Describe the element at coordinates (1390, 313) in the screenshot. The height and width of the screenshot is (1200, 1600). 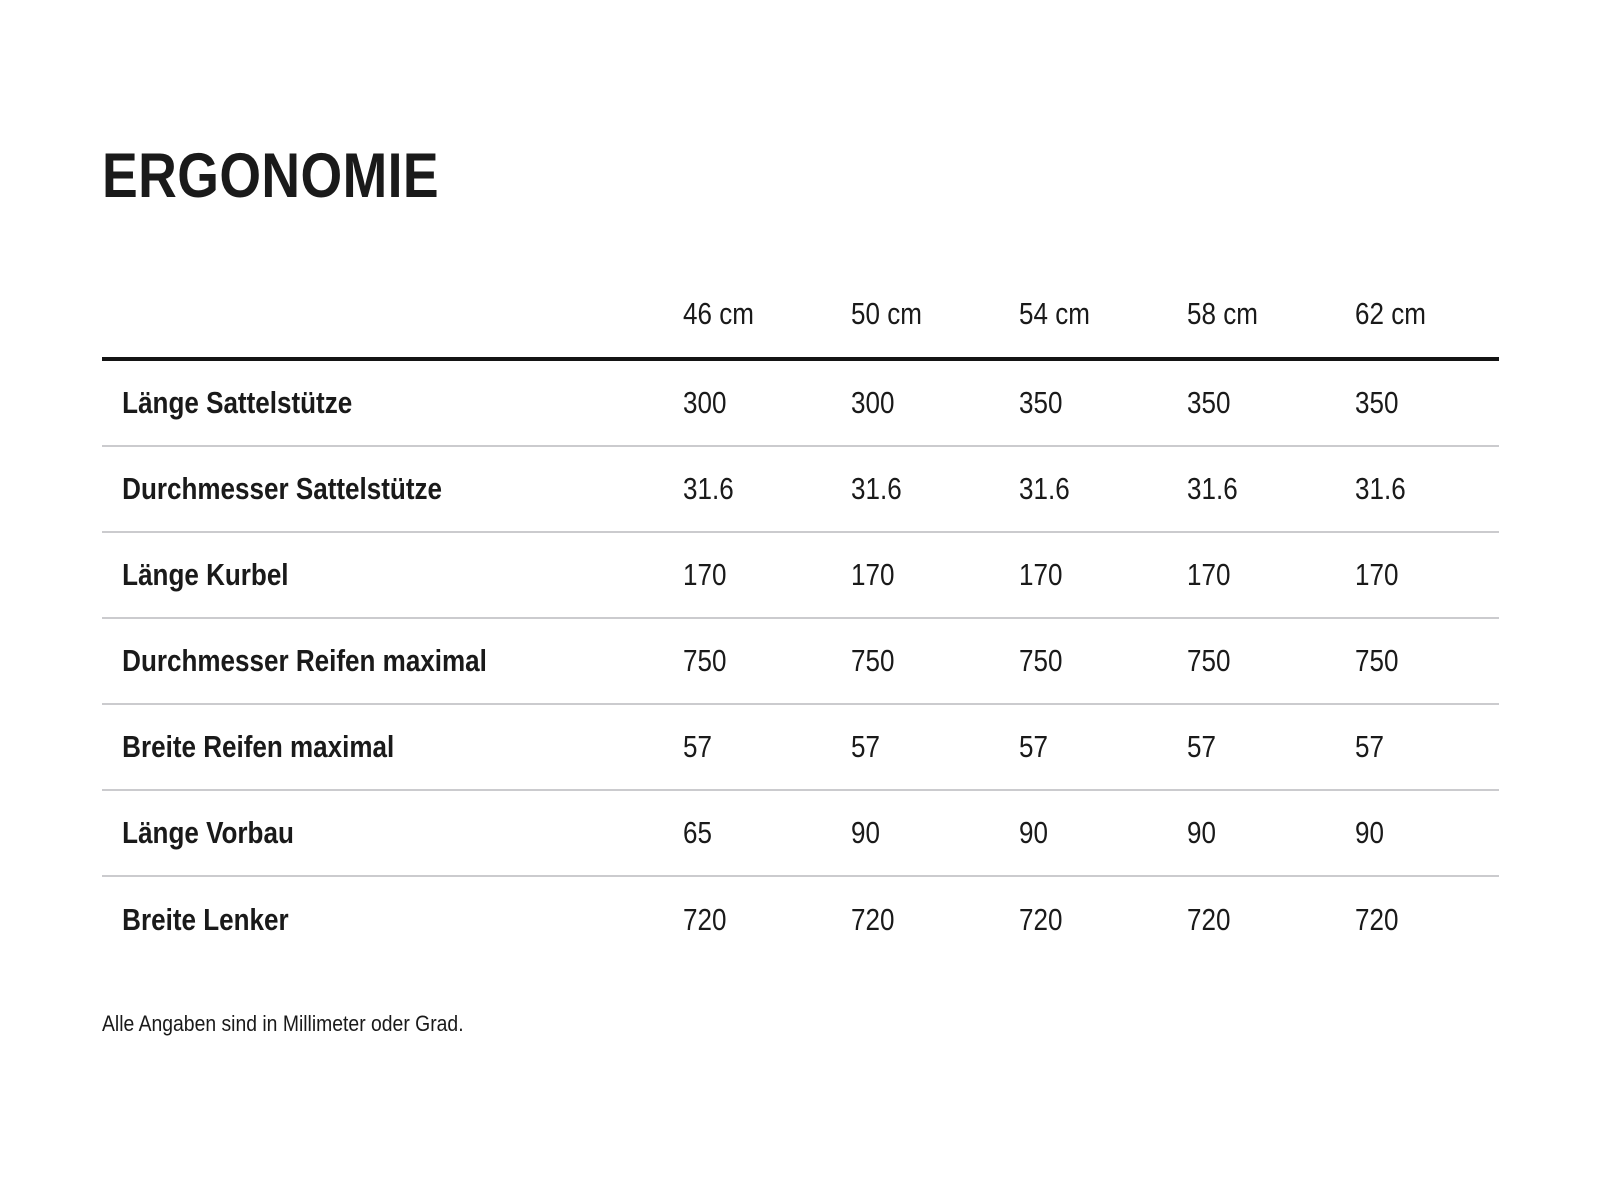
I see `column-header: 62 cm` at that location.